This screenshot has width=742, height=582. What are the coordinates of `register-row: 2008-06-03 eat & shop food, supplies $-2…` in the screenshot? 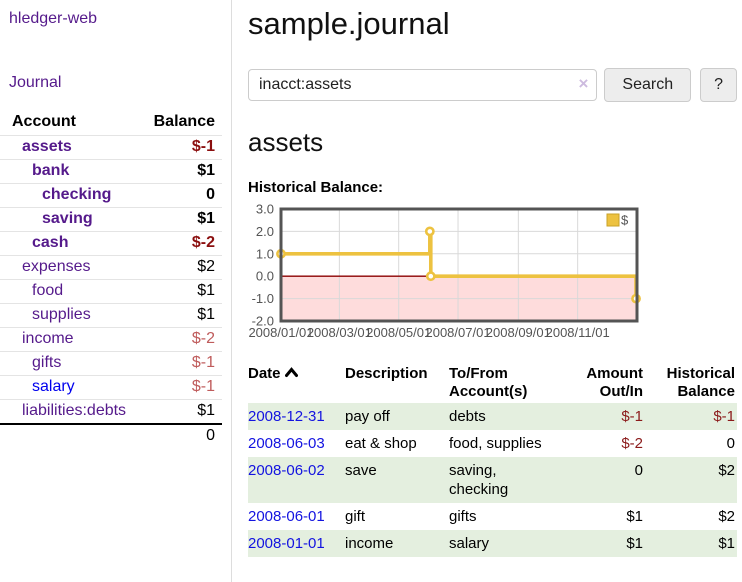 It's located at (492, 443).